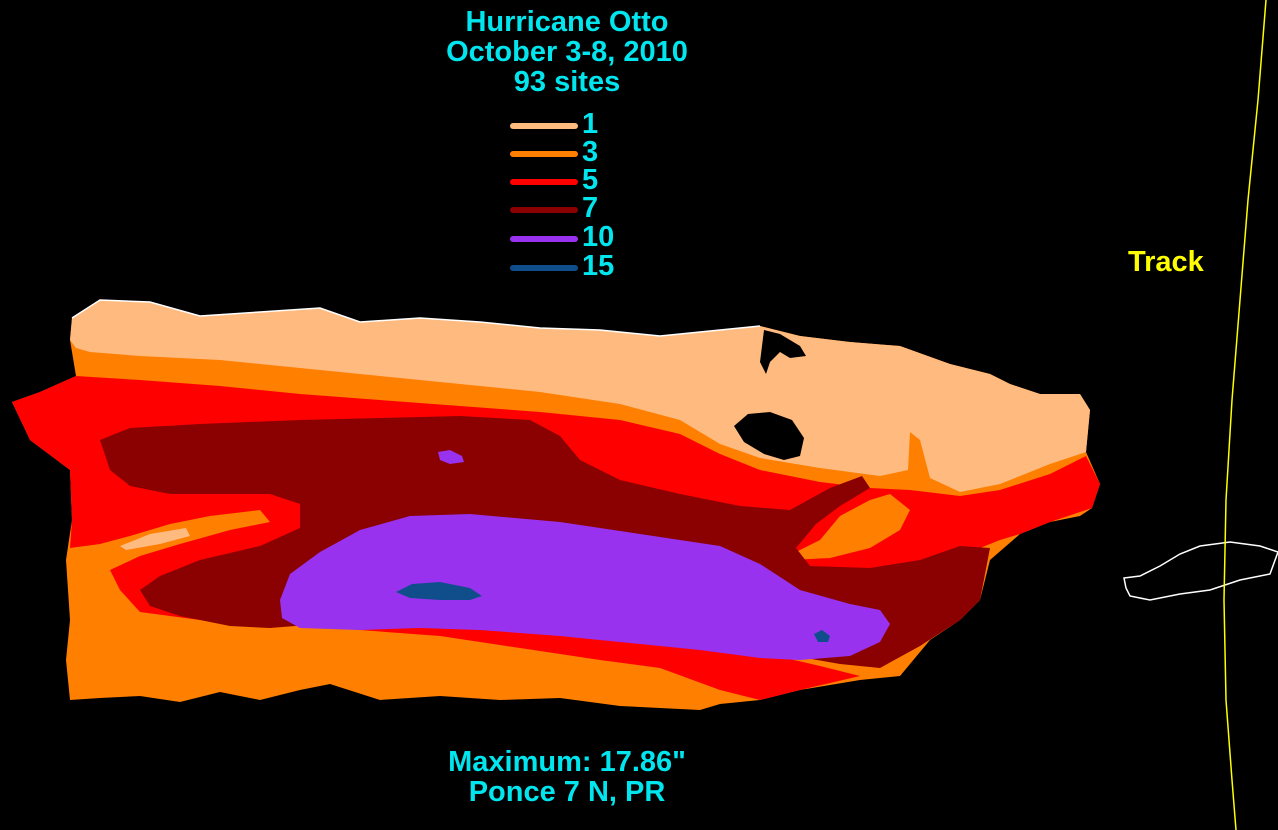  I want to click on contour-15in-east-patch, so click(822, 636).